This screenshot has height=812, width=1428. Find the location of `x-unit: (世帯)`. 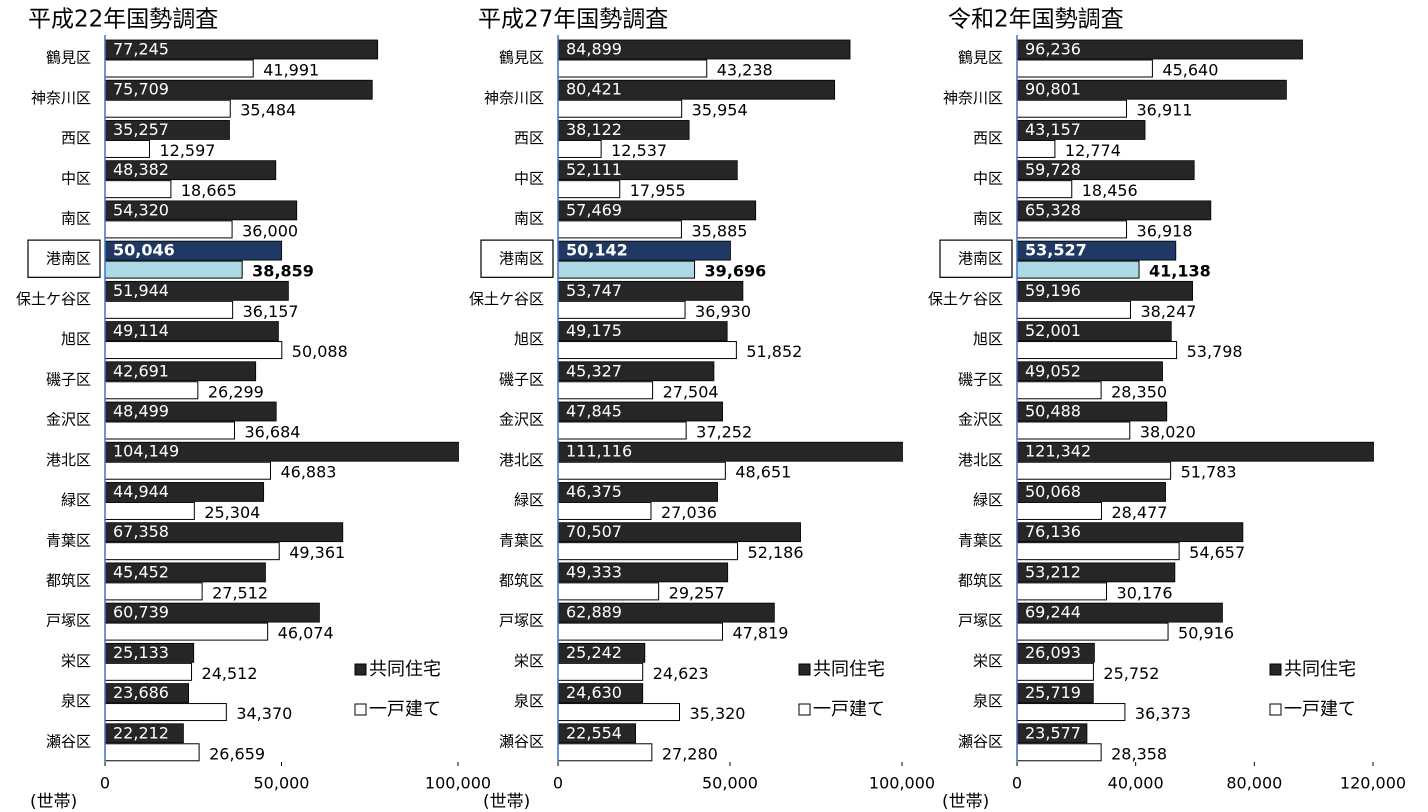

x-unit: (世帯) is located at coordinates (965, 802).